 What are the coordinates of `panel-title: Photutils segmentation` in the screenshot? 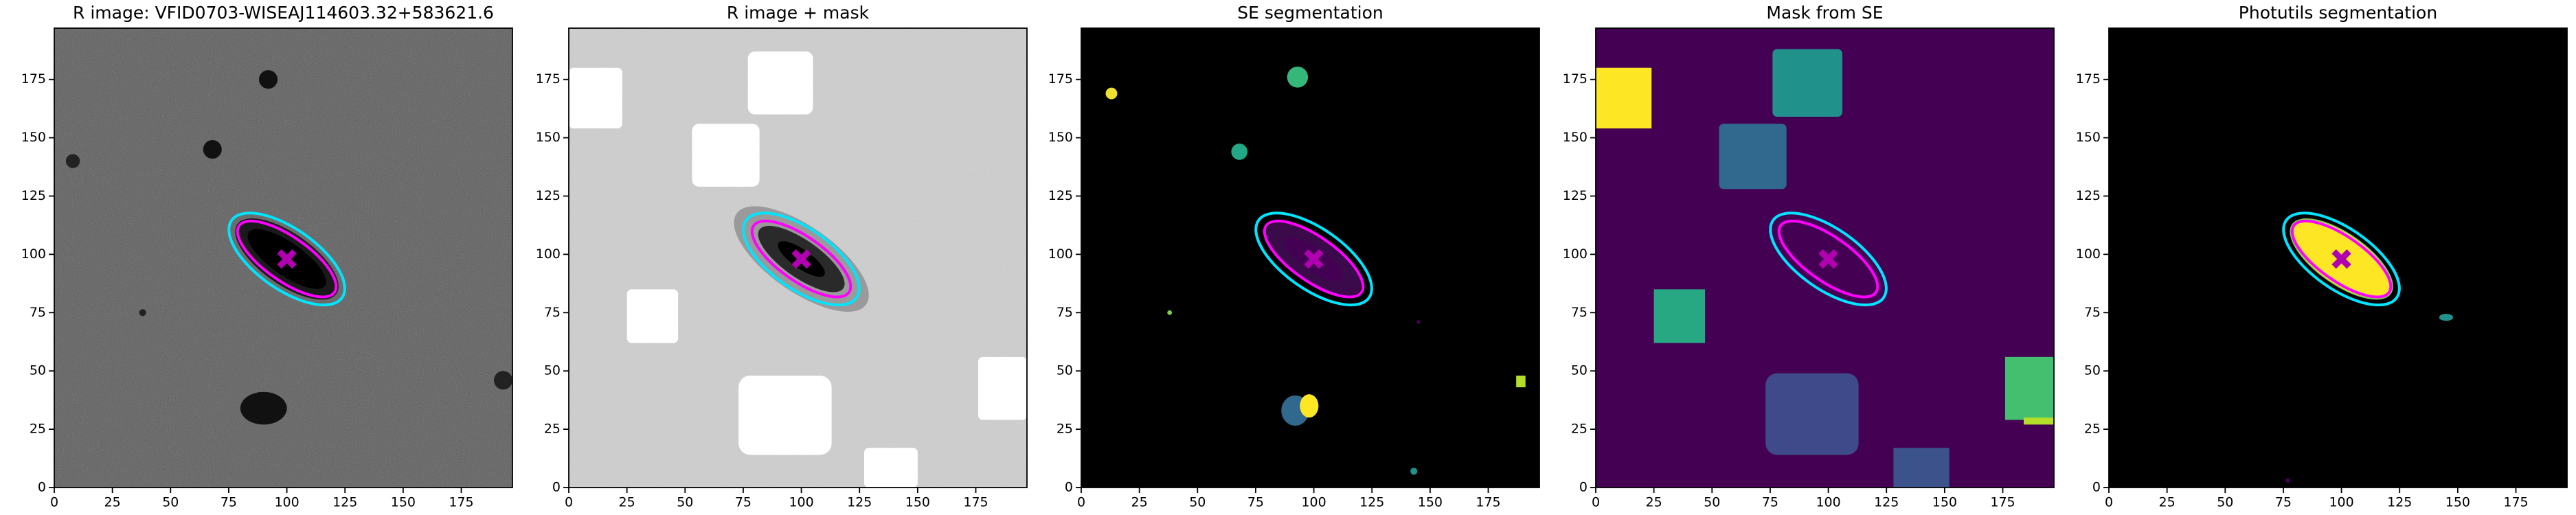 It's located at (2338, 13).